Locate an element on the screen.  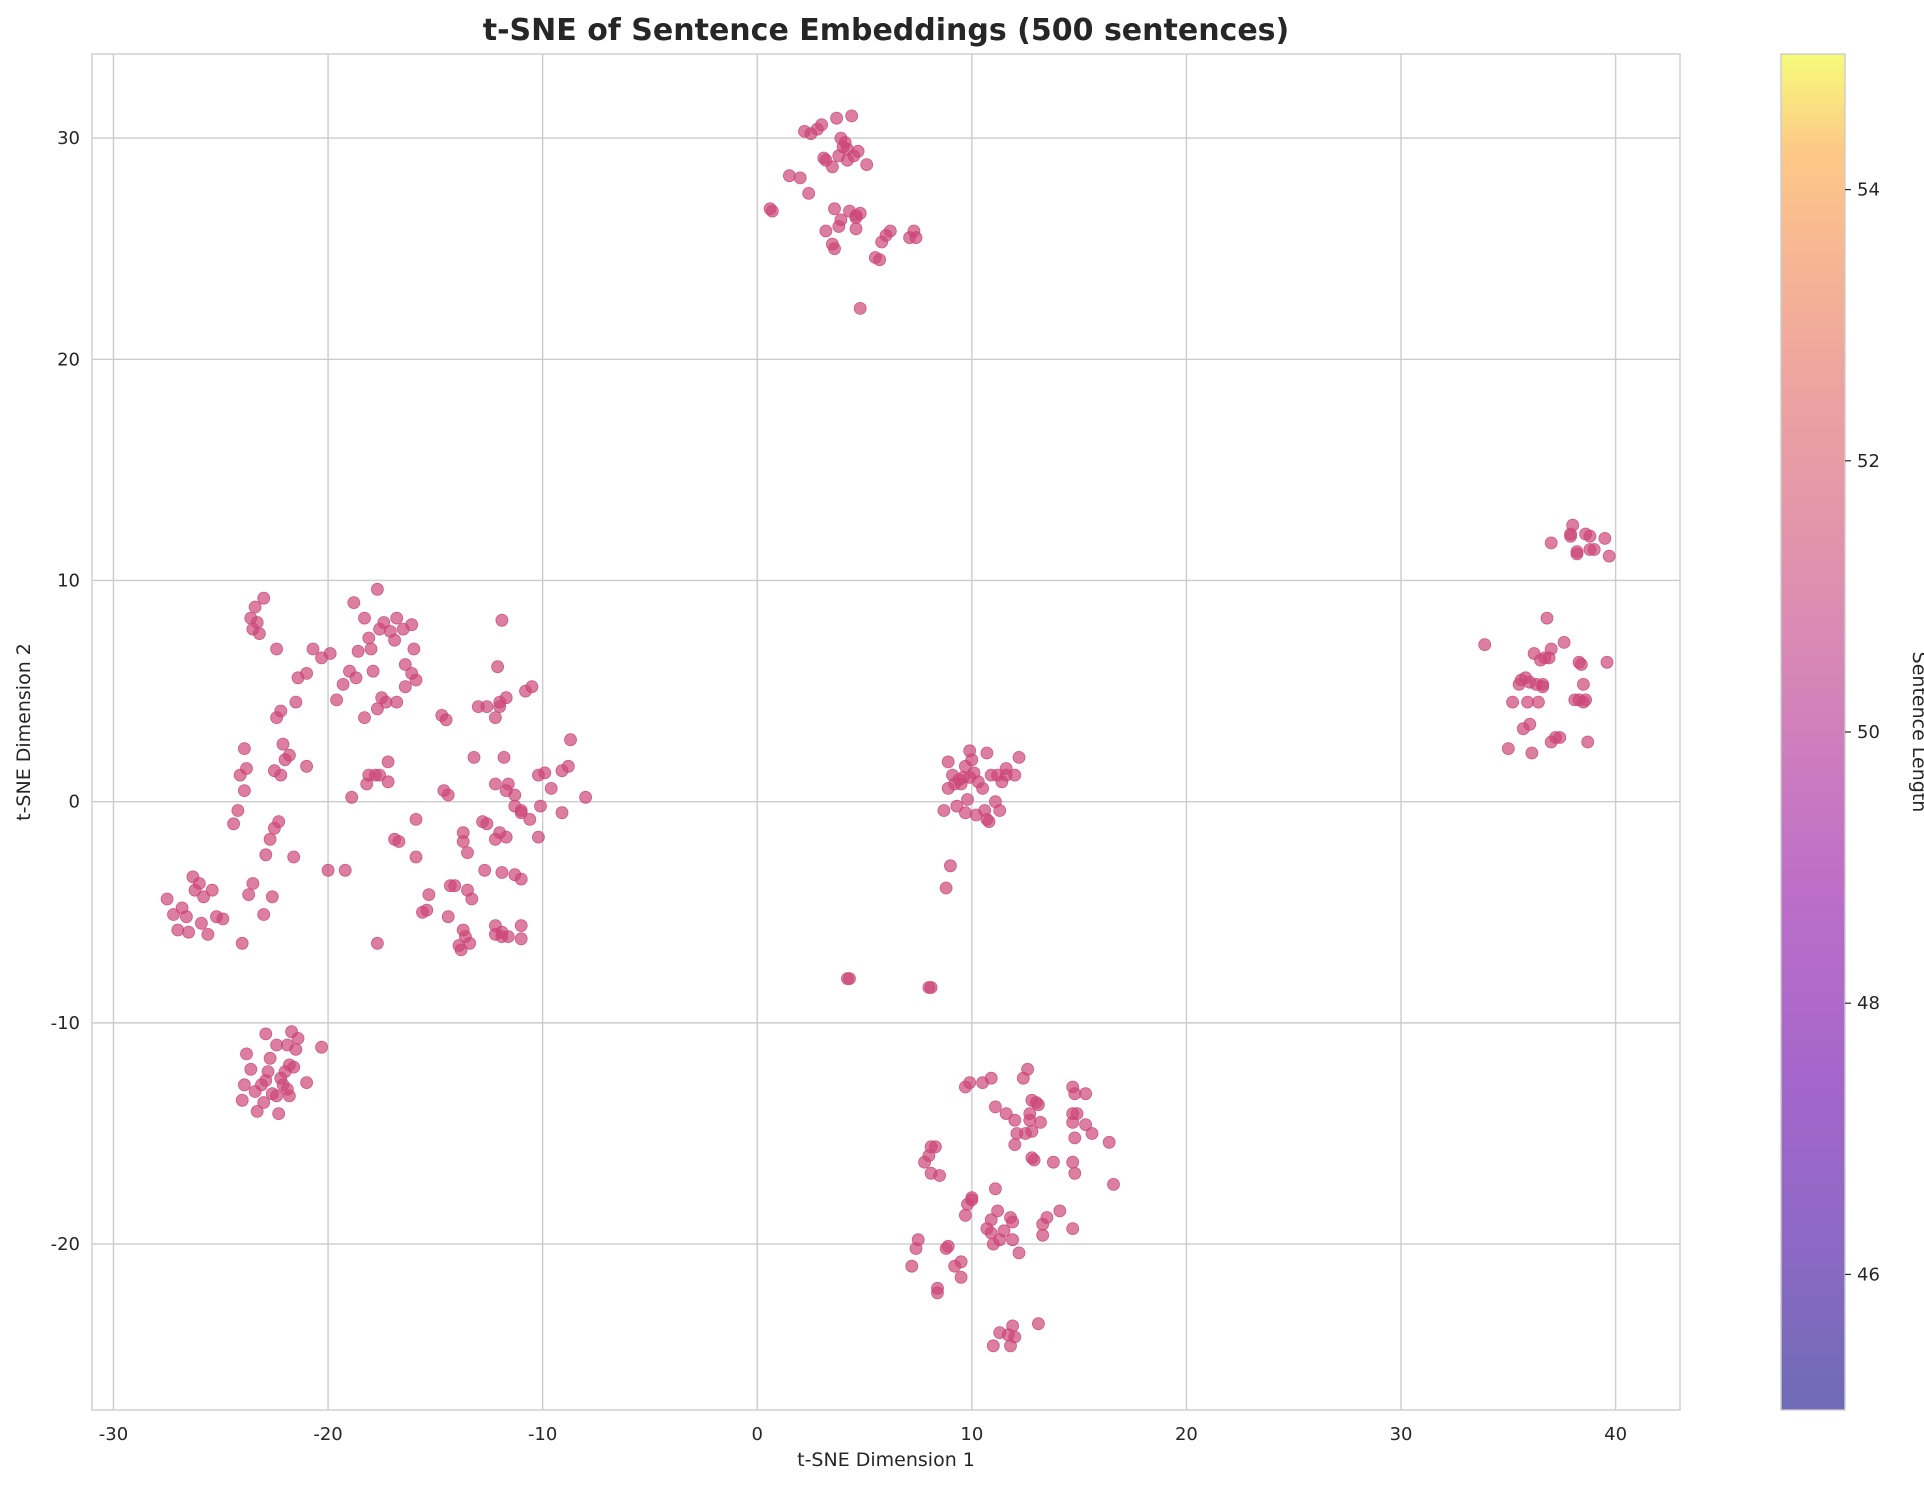
x-tick-label: 10 is located at coordinates (971, 1434).